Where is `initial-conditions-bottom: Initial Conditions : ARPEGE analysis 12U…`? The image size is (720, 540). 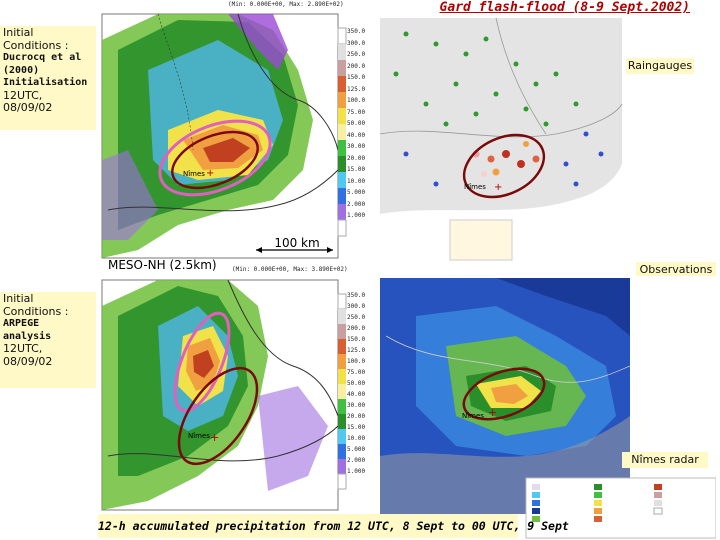 initial-conditions-bottom: Initial Conditions : ARPEGE analysis 12U… is located at coordinates (48, 340).